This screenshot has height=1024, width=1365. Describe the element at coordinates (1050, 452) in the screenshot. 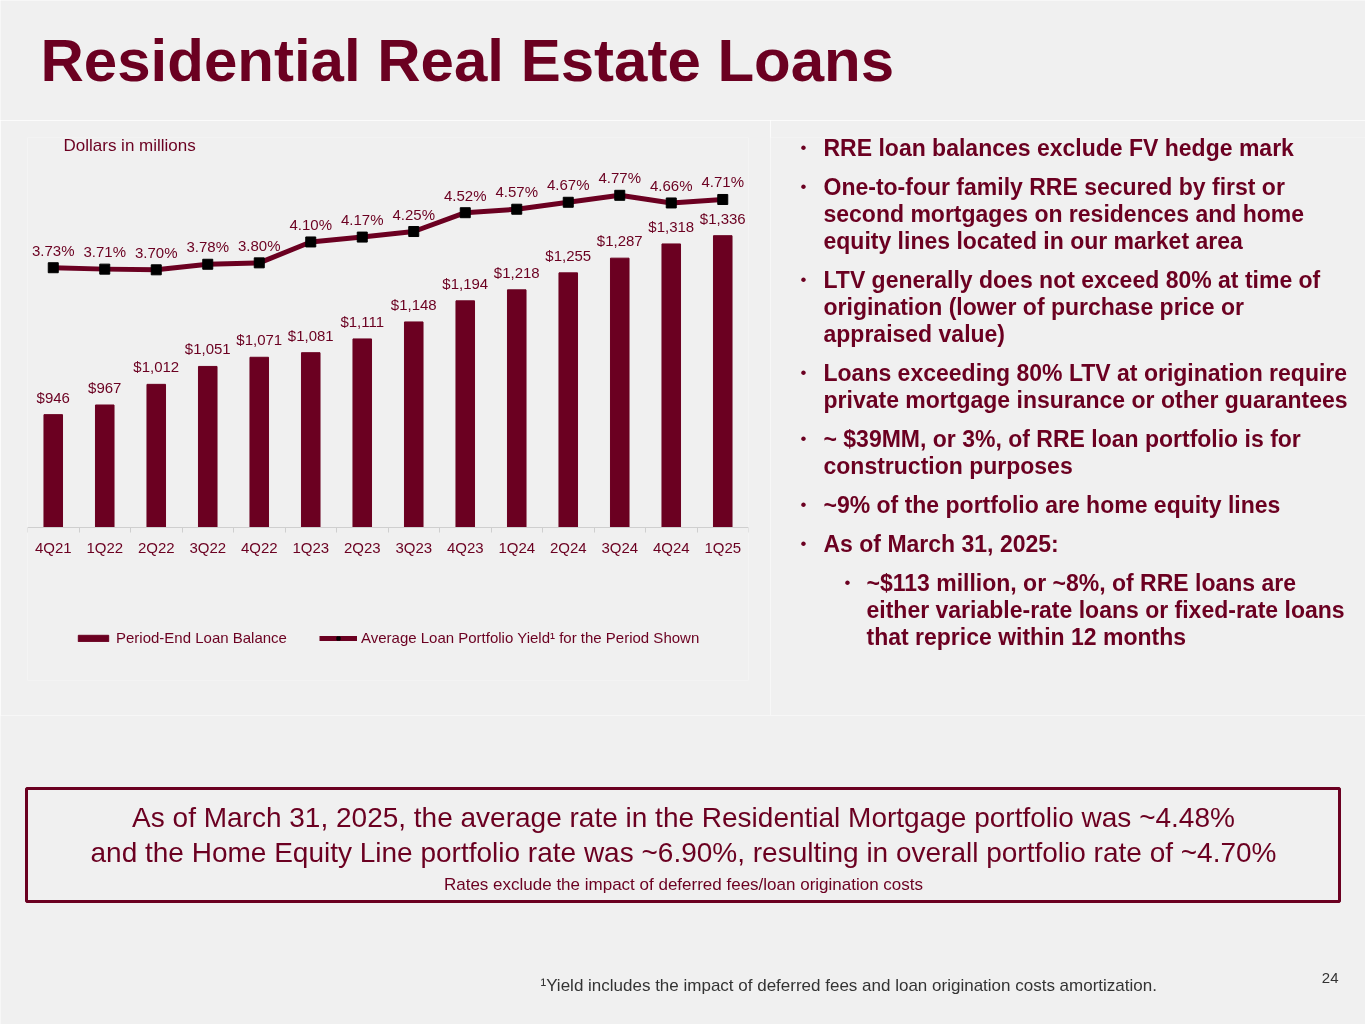

I see `text: • ~ $39MM, or 3%, of RRE loan portfolio is for construction purposes` at that location.